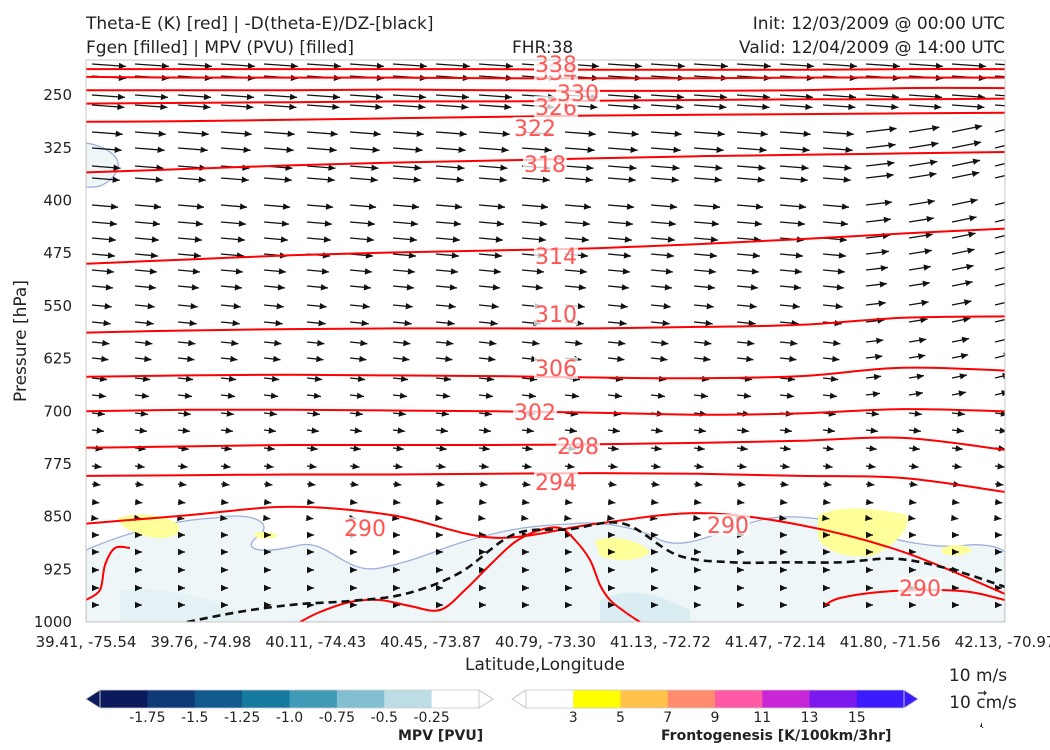 The image size is (1050, 750). Describe the element at coordinates (545, 443) in the screenshot. I see `theta-e-contour` at that location.